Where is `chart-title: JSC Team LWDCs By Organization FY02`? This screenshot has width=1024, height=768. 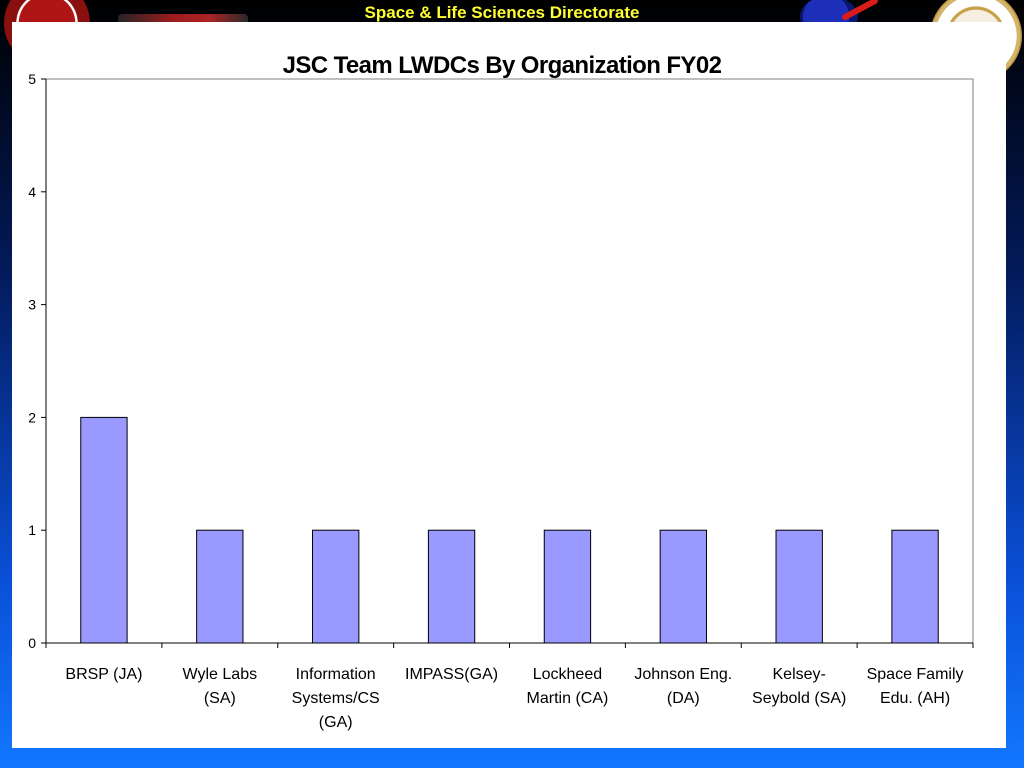
chart-title: JSC Team LWDCs By Organization FY02 is located at coordinates (502, 65).